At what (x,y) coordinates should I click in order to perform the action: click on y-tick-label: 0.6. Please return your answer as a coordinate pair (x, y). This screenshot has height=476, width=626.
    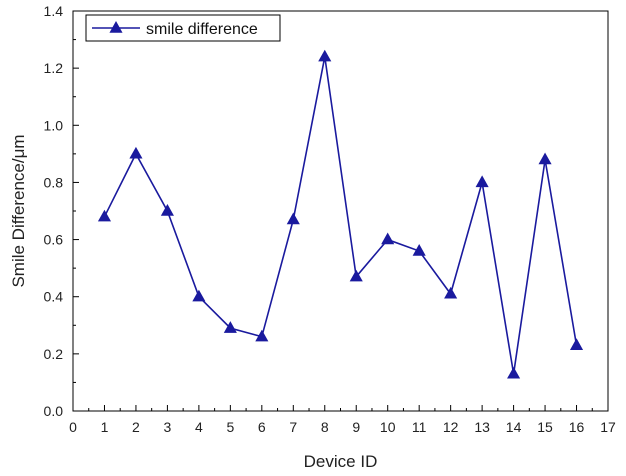
    Looking at the image, I should click on (54, 240).